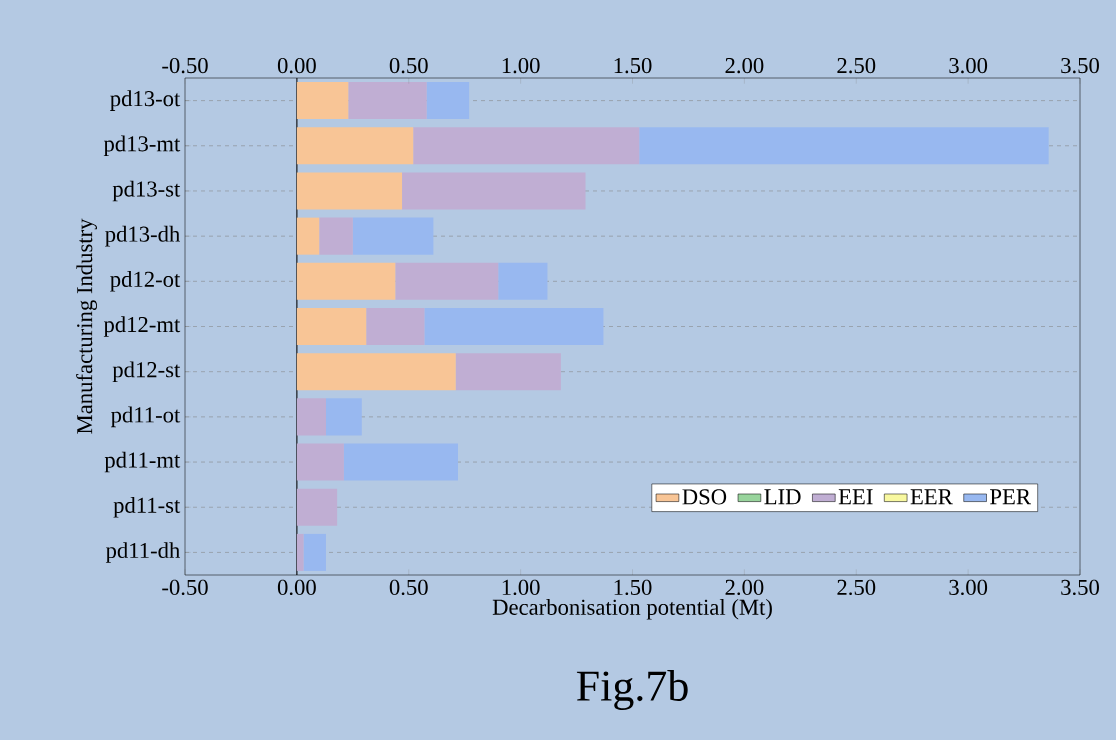  What do you see at coordinates (633, 65) in the screenshot?
I see `x2-tick-label: 1.50` at bounding box center [633, 65].